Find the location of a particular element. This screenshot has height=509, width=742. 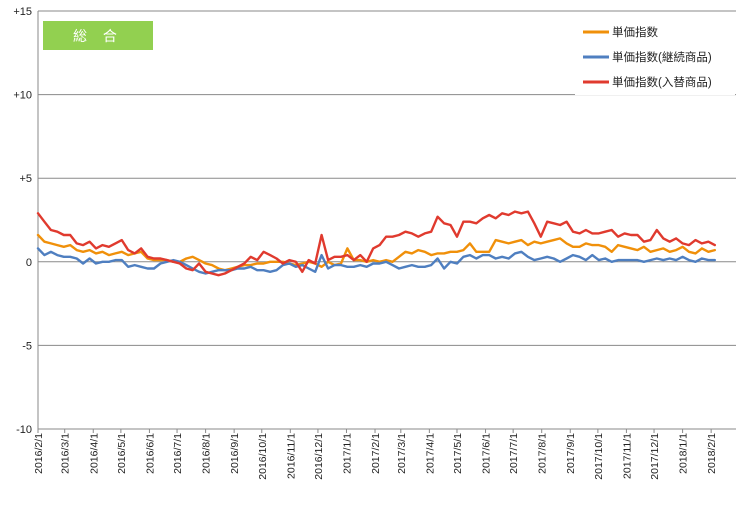

x-tick-label: 2017/2/1 is located at coordinates (376, 453).